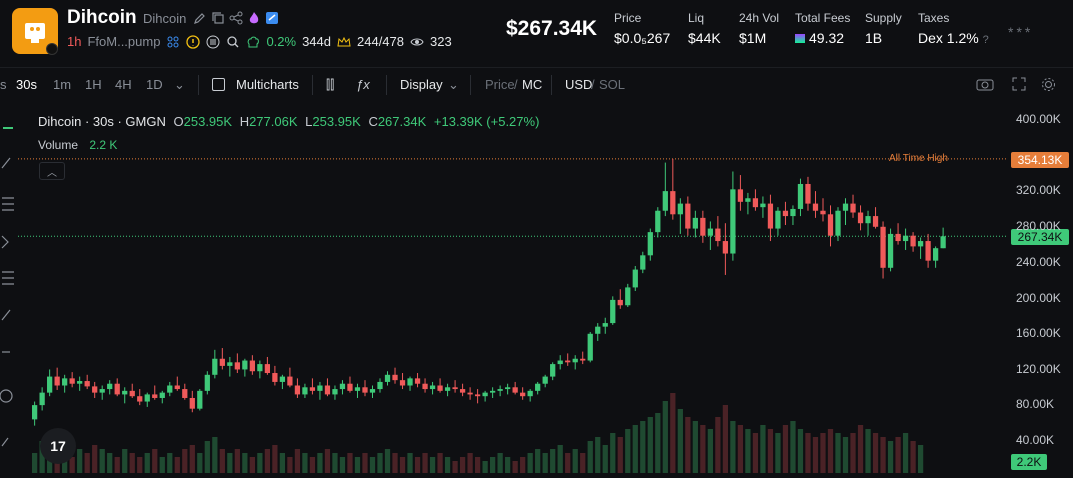 The image size is (1073, 478). What do you see at coordinates (218, 84) in the screenshot?
I see `multicharts-checkbox` at bounding box center [218, 84].